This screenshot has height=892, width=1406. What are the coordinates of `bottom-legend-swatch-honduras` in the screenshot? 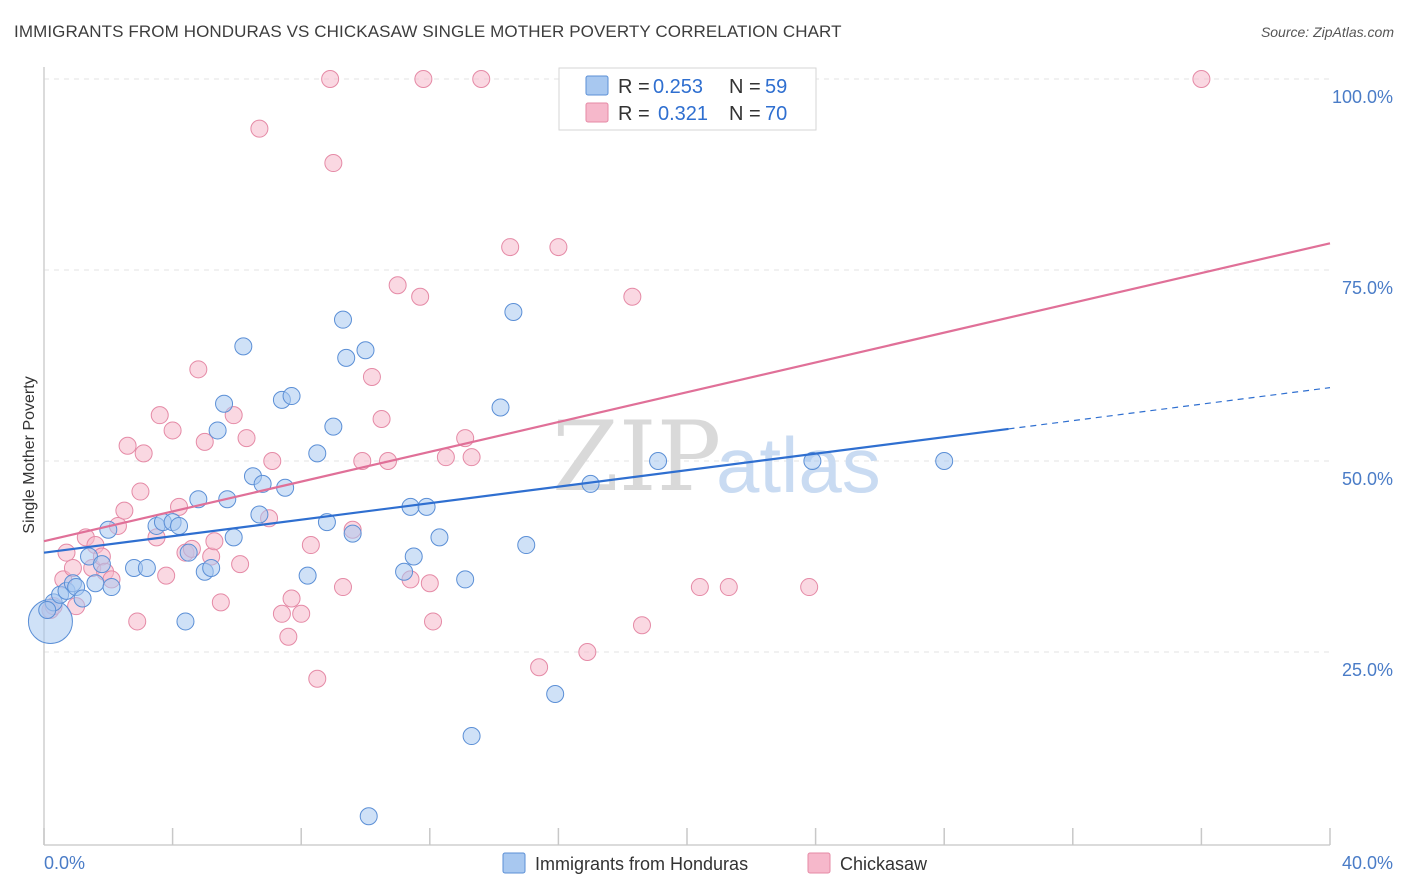 It's located at (514, 863).